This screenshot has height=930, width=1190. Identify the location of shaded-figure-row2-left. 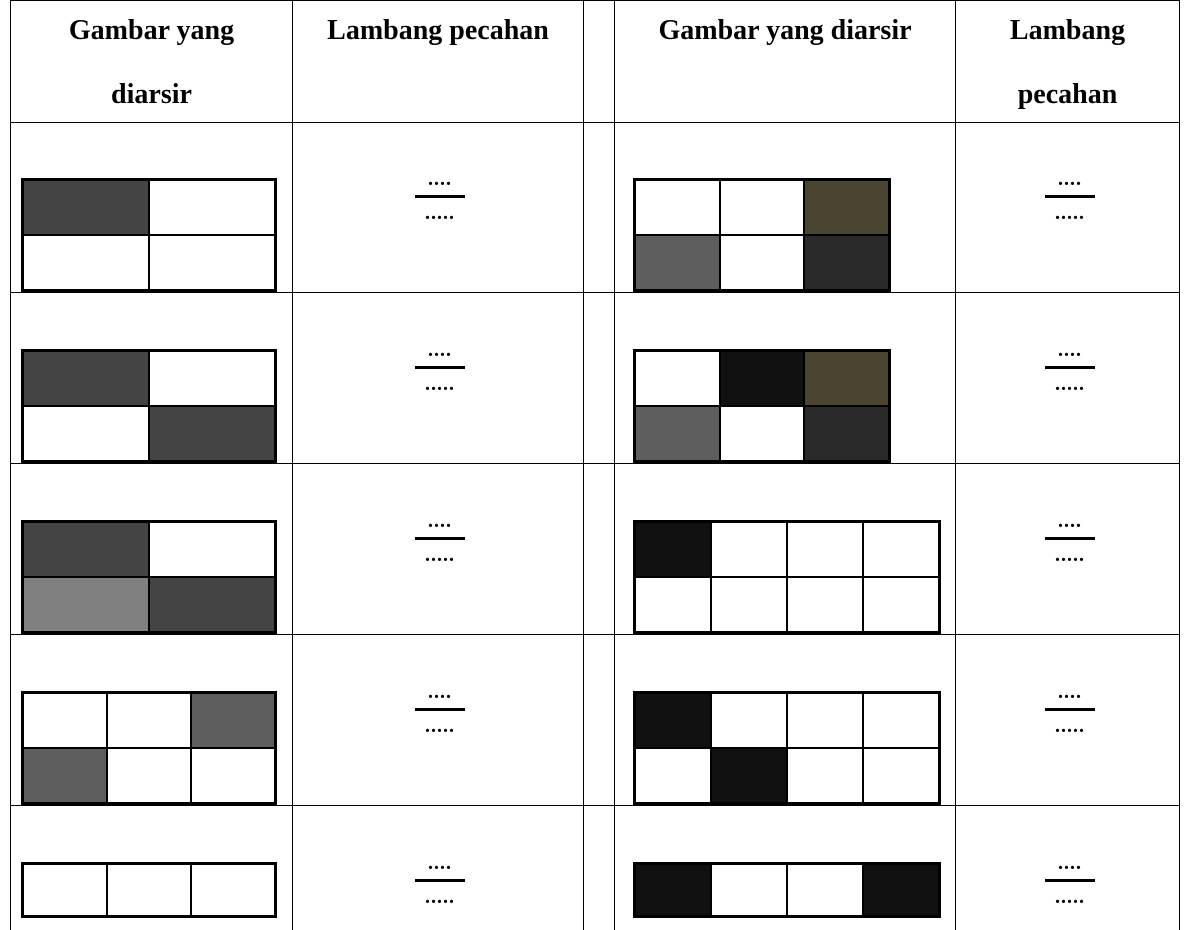
(149, 406).